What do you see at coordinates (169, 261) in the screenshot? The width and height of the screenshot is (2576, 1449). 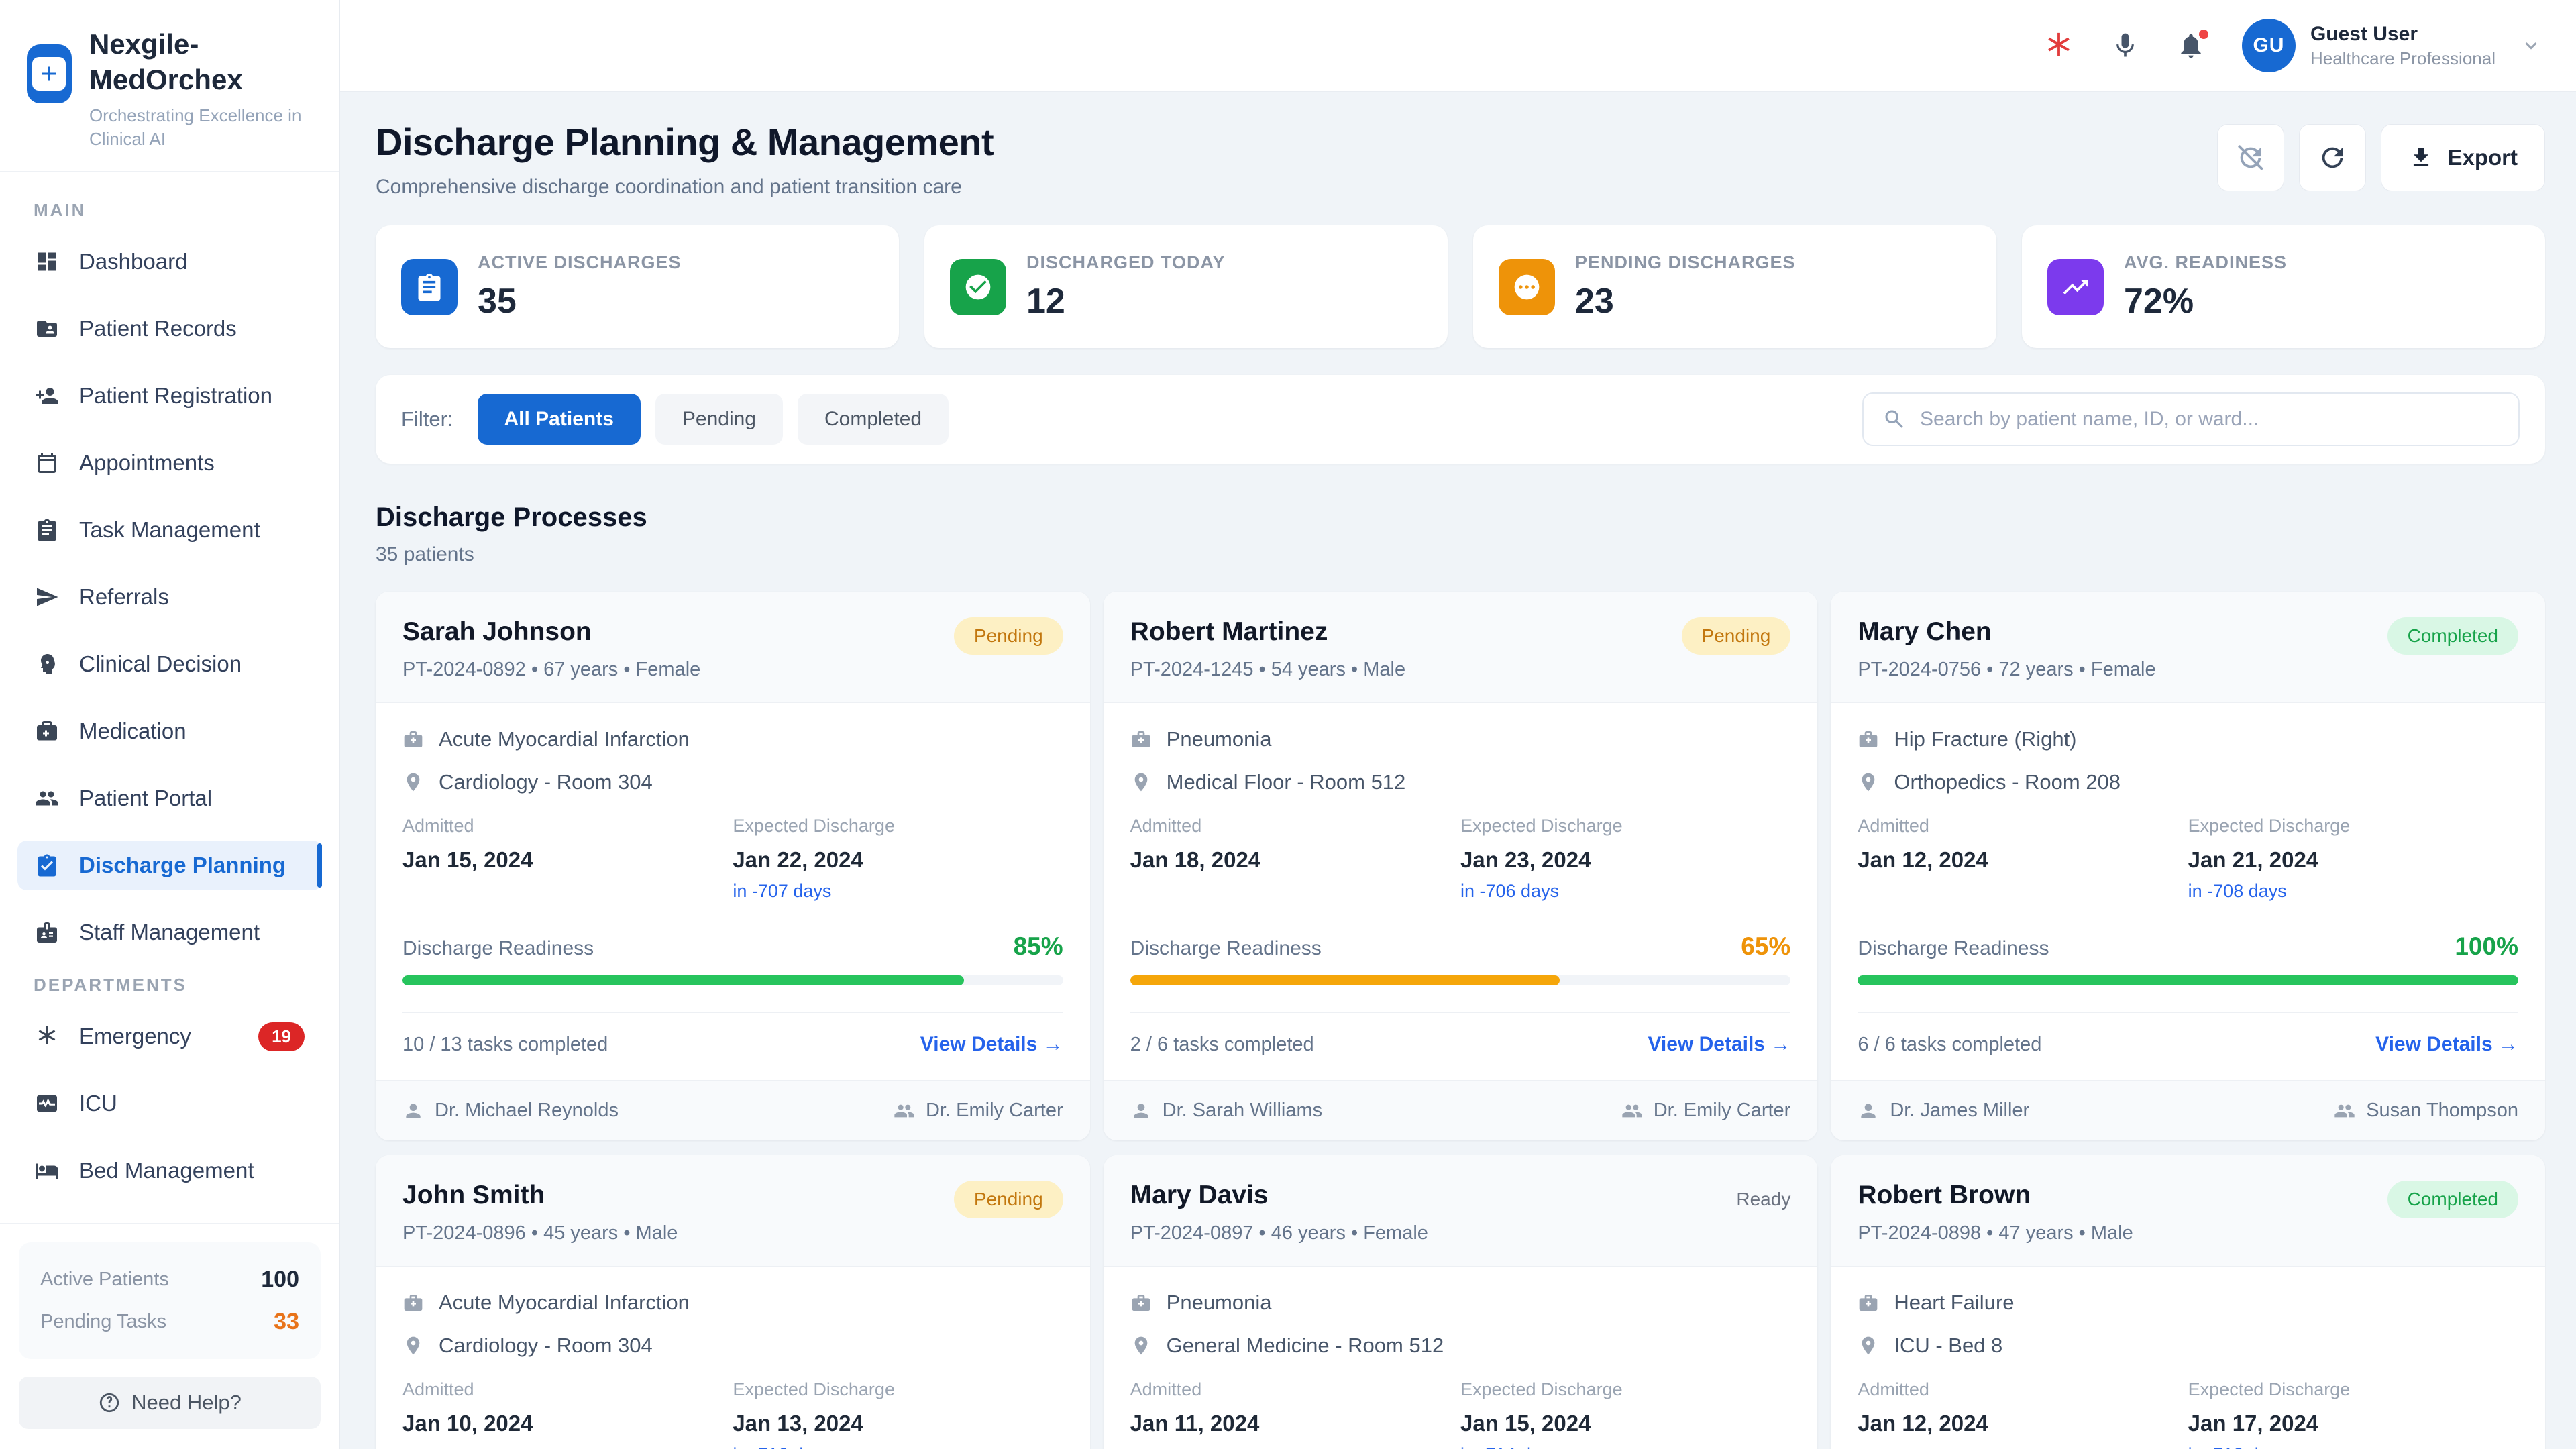 I see `sidebar-item-dashboard: Dashboard` at bounding box center [169, 261].